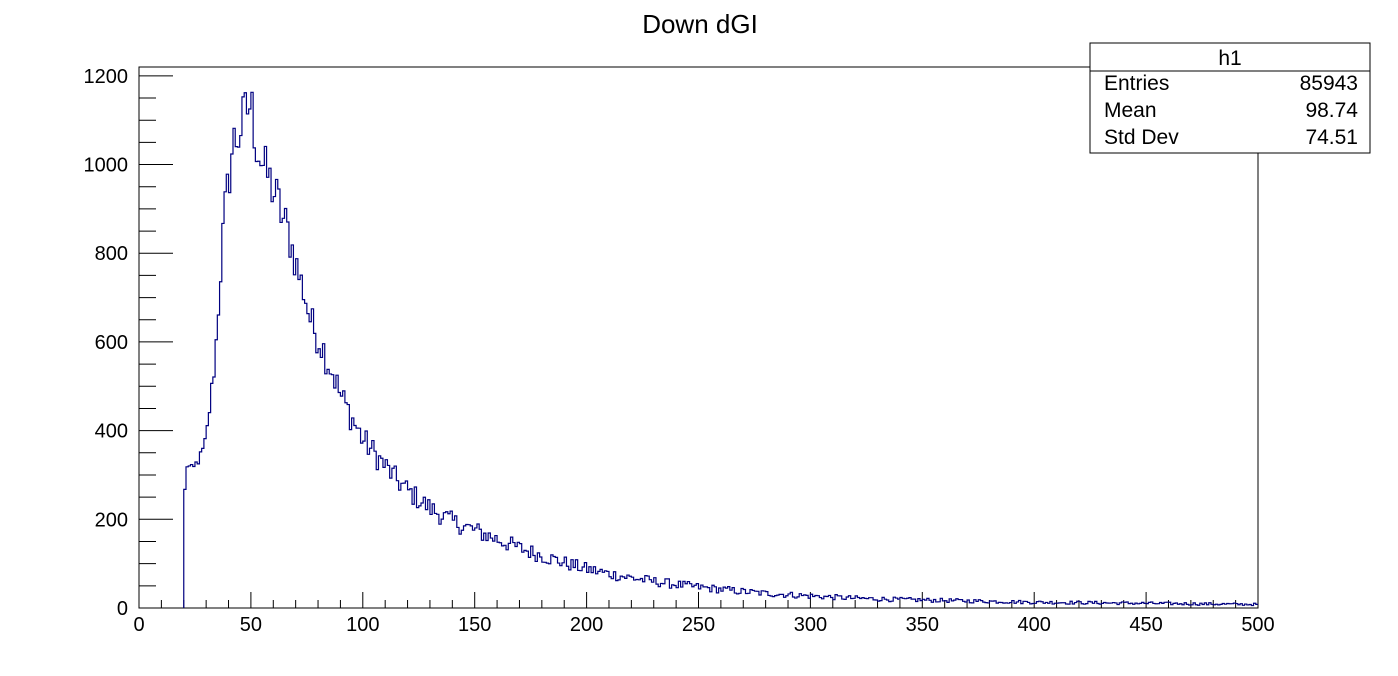 The width and height of the screenshot is (1398, 676). I want to click on x-tick-label: 500, so click(1257, 625).